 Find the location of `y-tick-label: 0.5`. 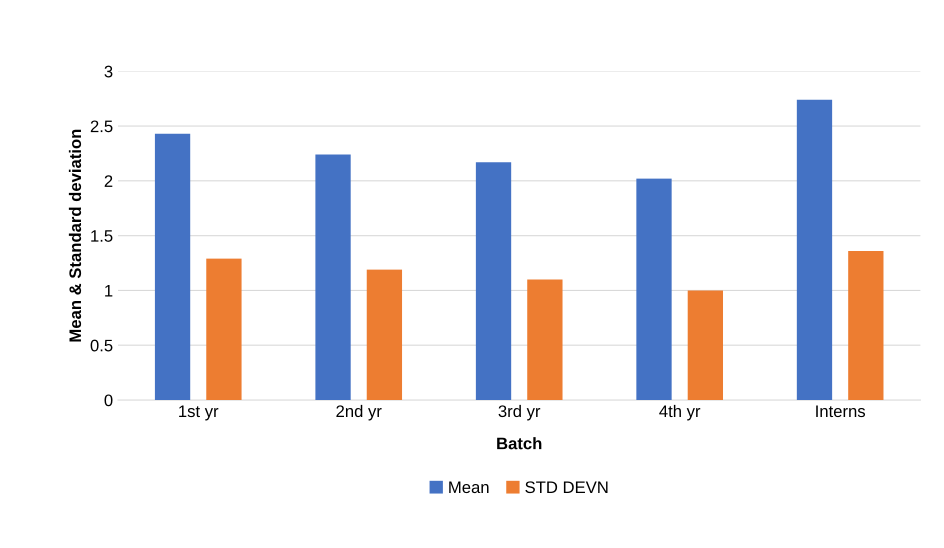

y-tick-label: 0.5 is located at coordinates (101, 346).